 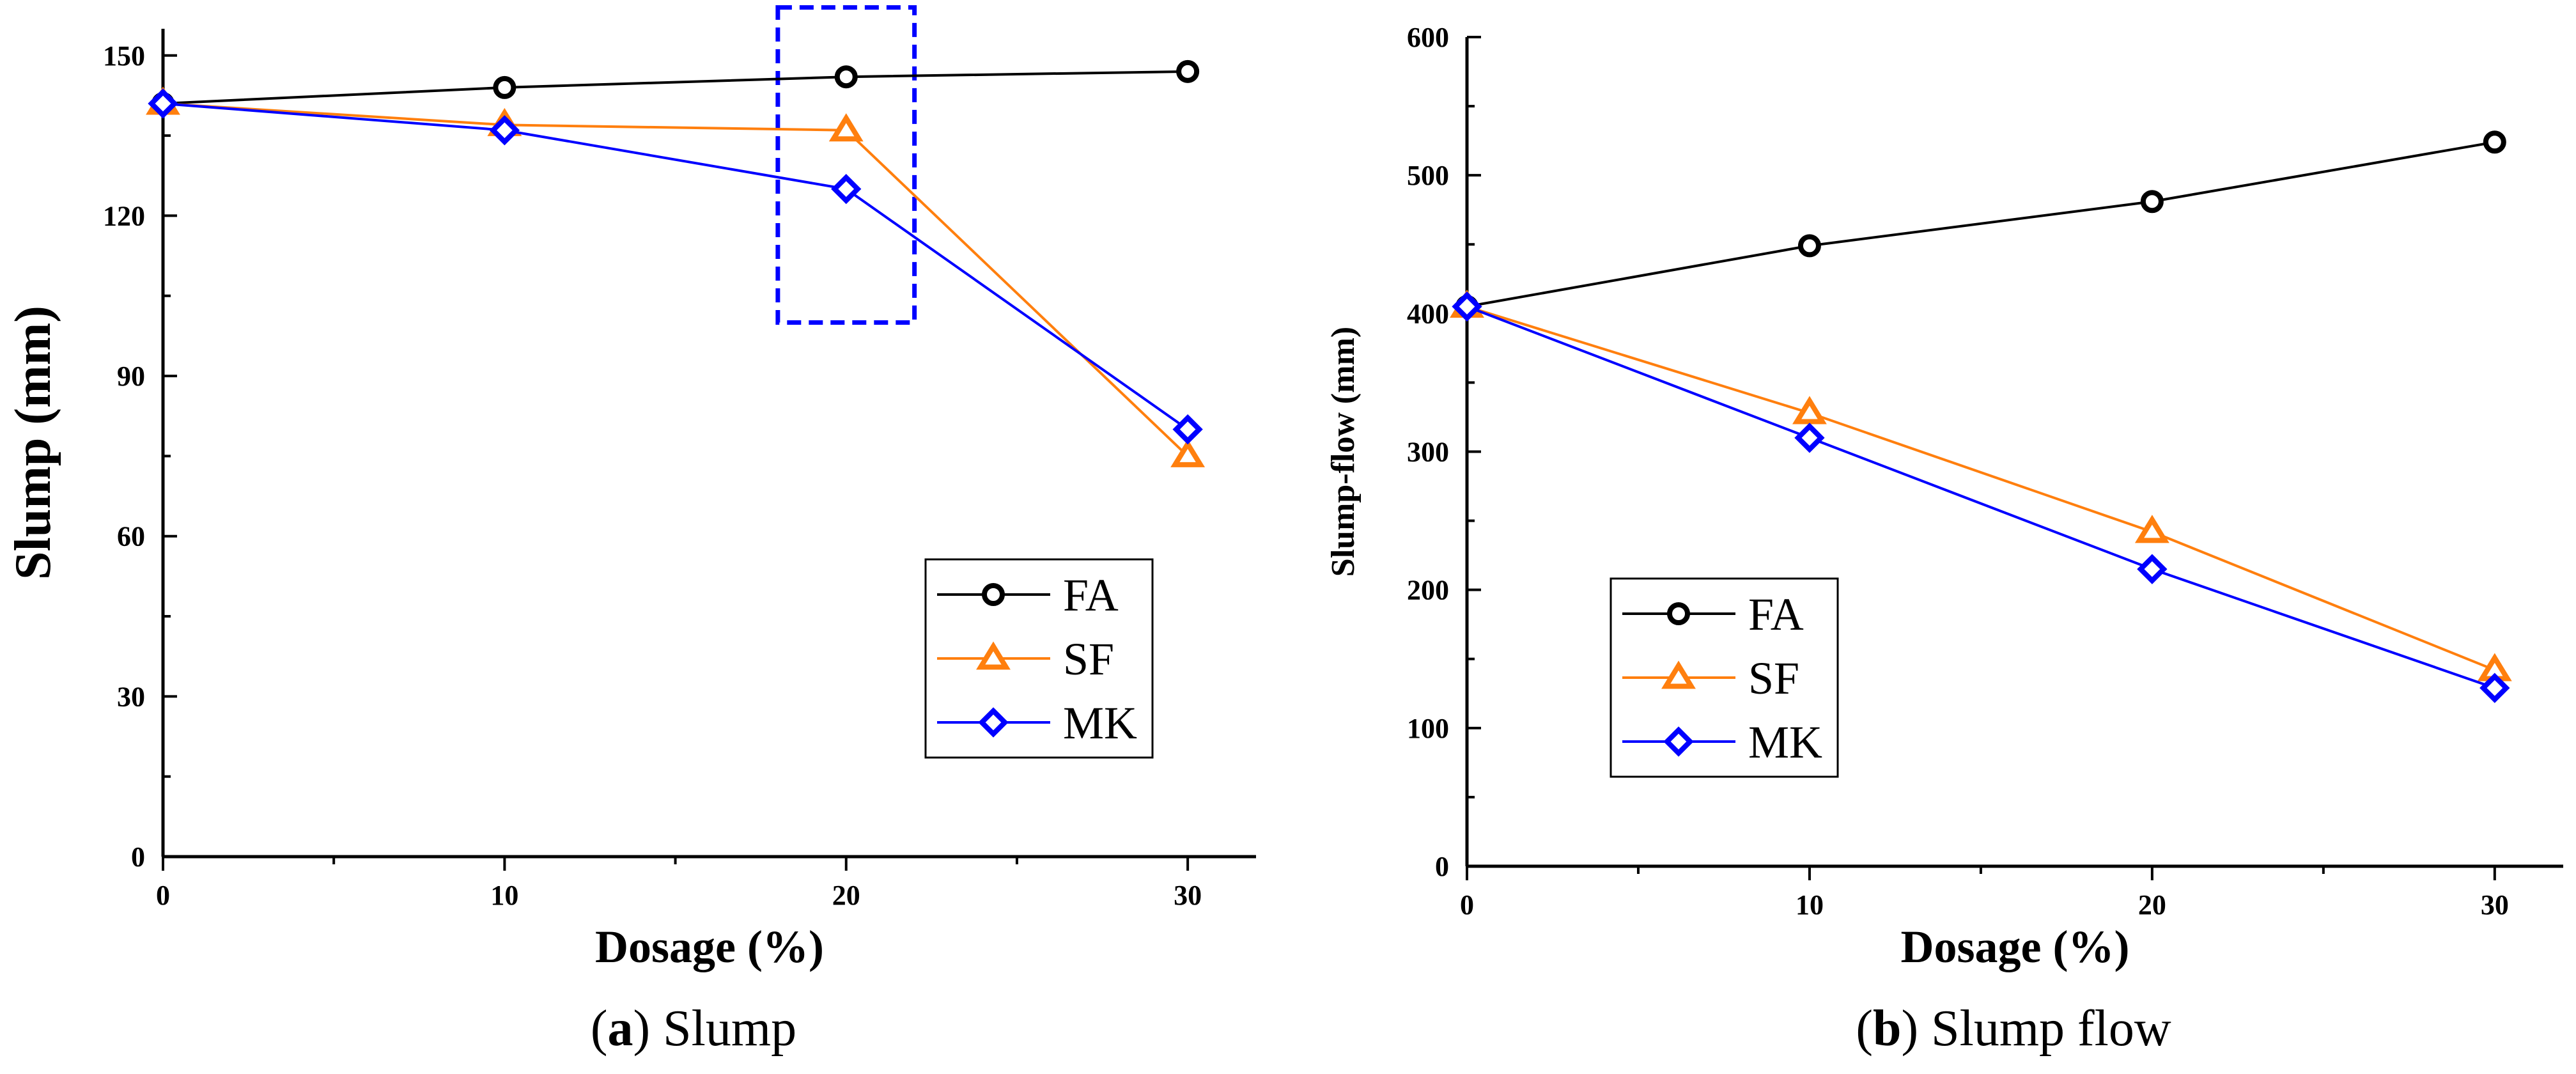 What do you see at coordinates (1343, 452) in the screenshot?
I see `y-axis-title: Slump-flow (mm)` at bounding box center [1343, 452].